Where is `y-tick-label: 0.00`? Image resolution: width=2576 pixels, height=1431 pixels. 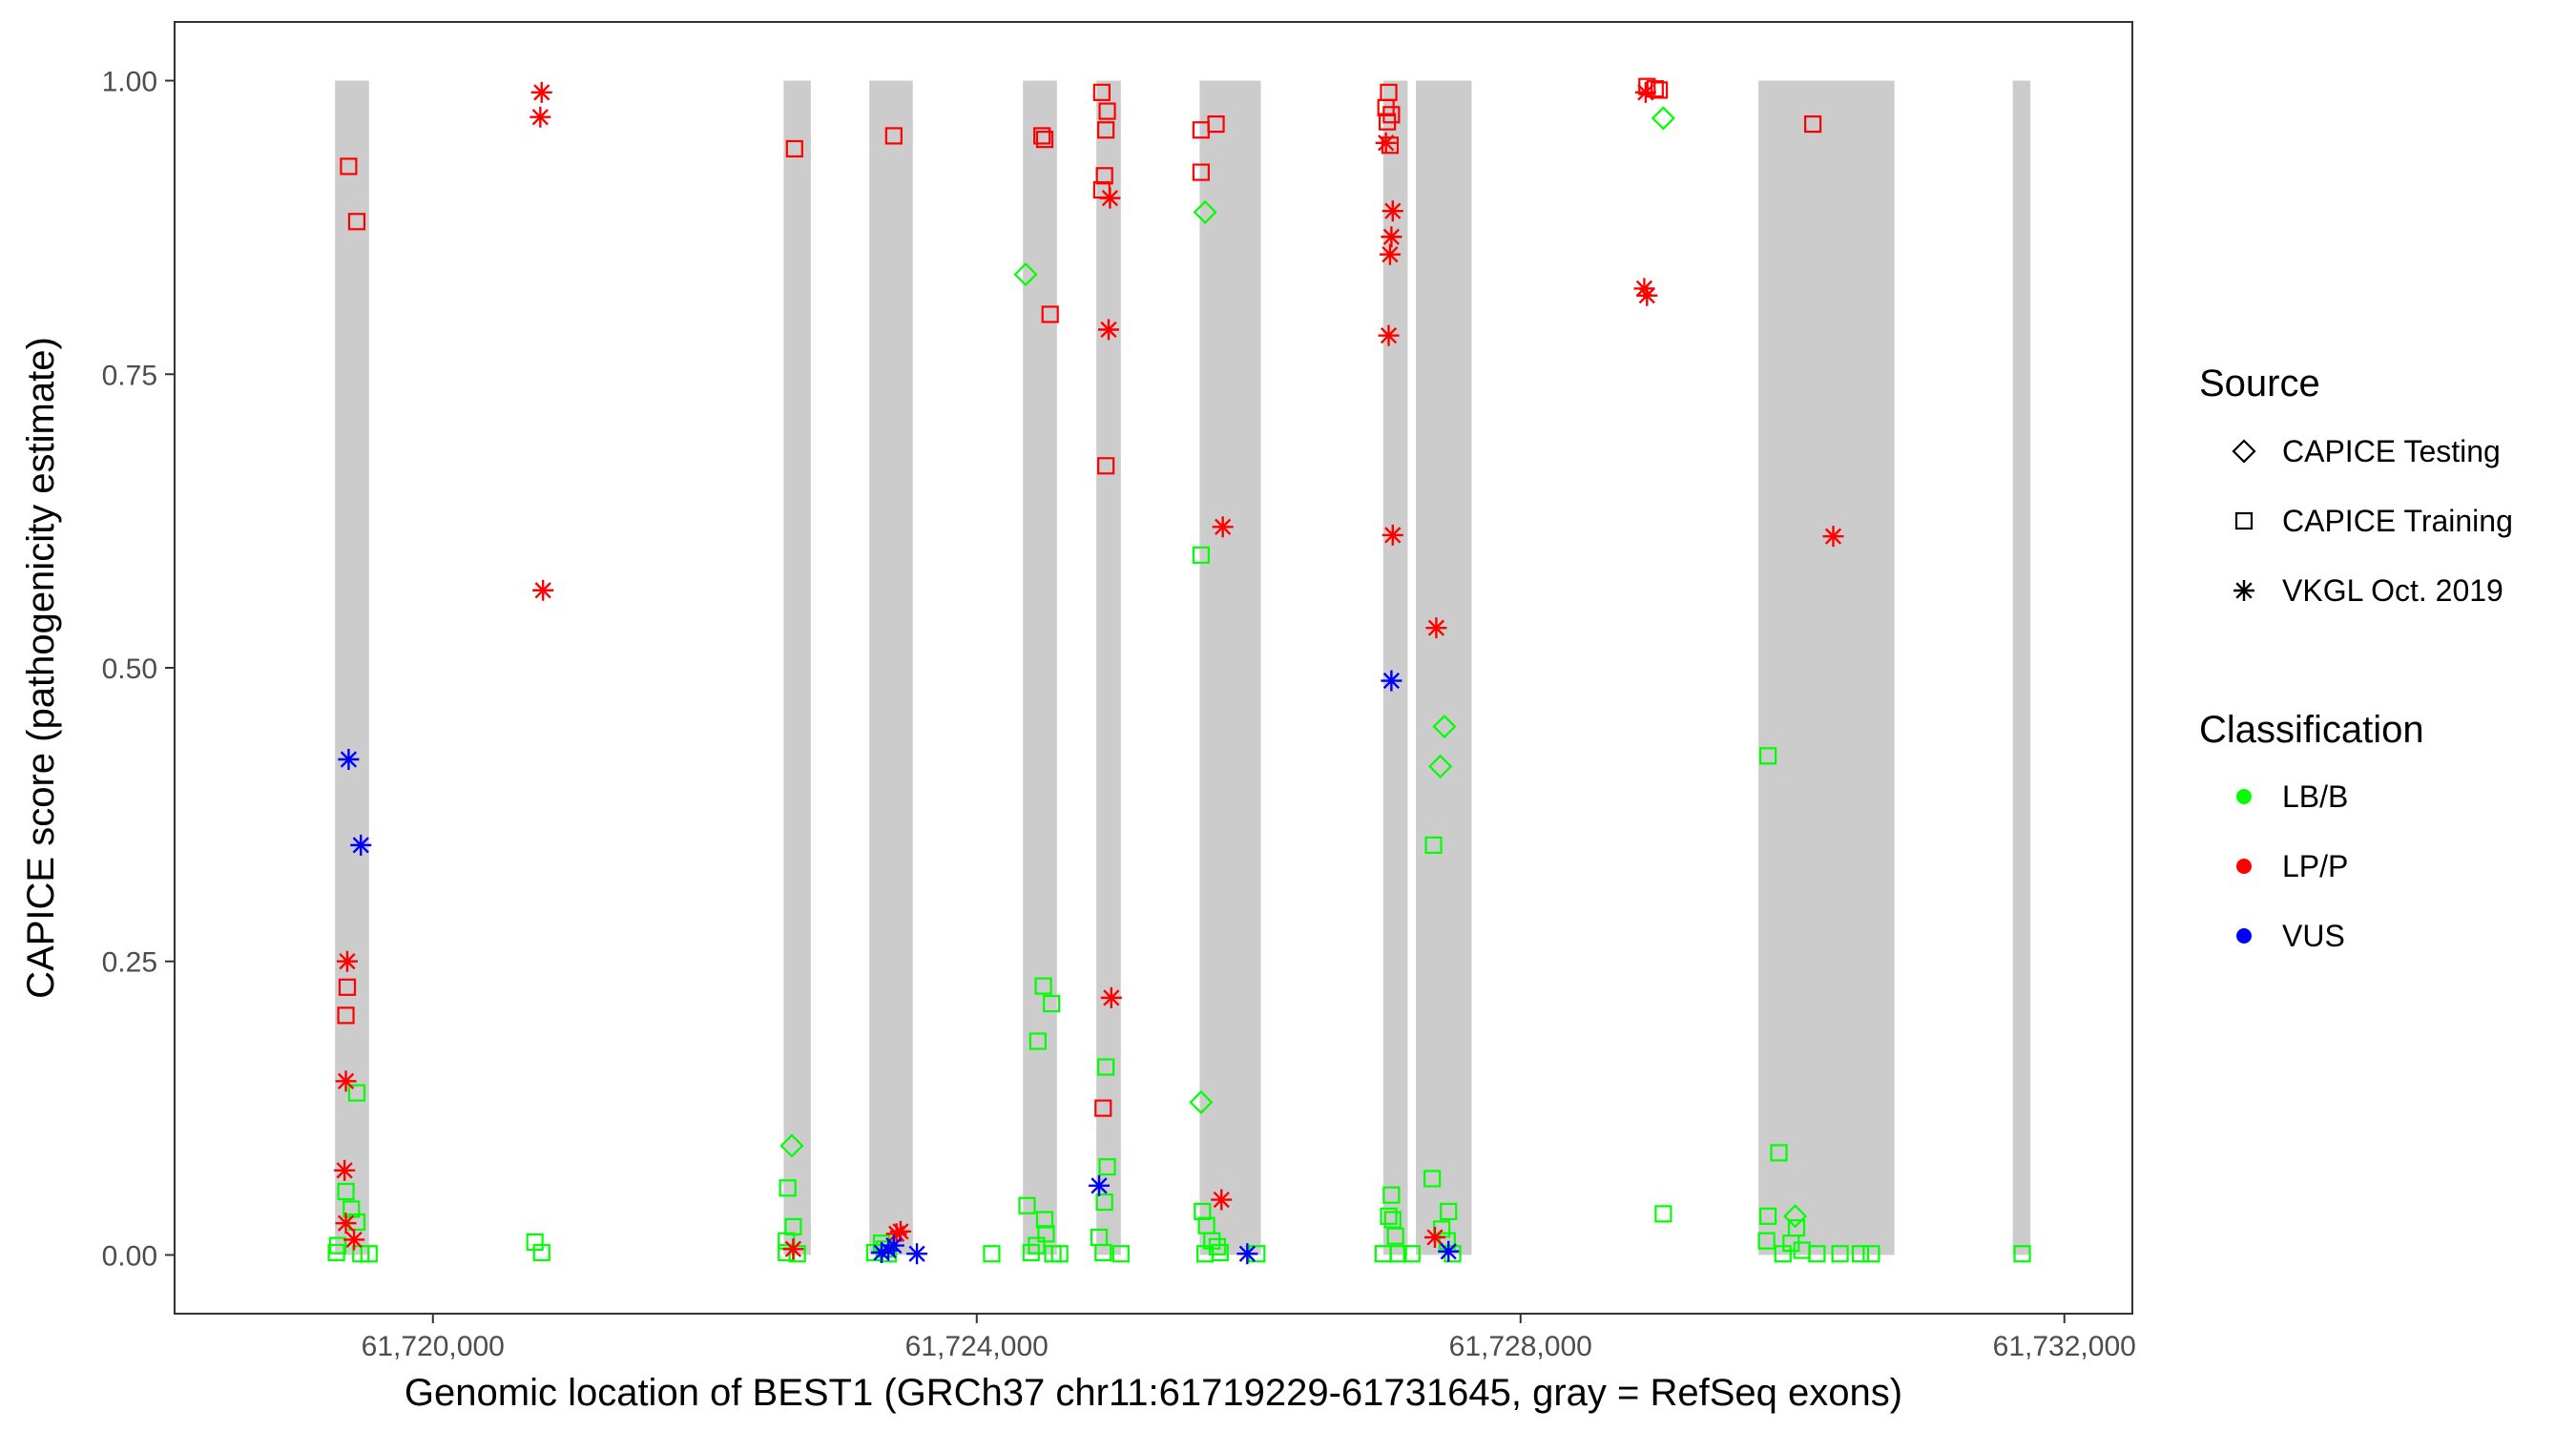
y-tick-label: 0.00 is located at coordinates (129, 1256).